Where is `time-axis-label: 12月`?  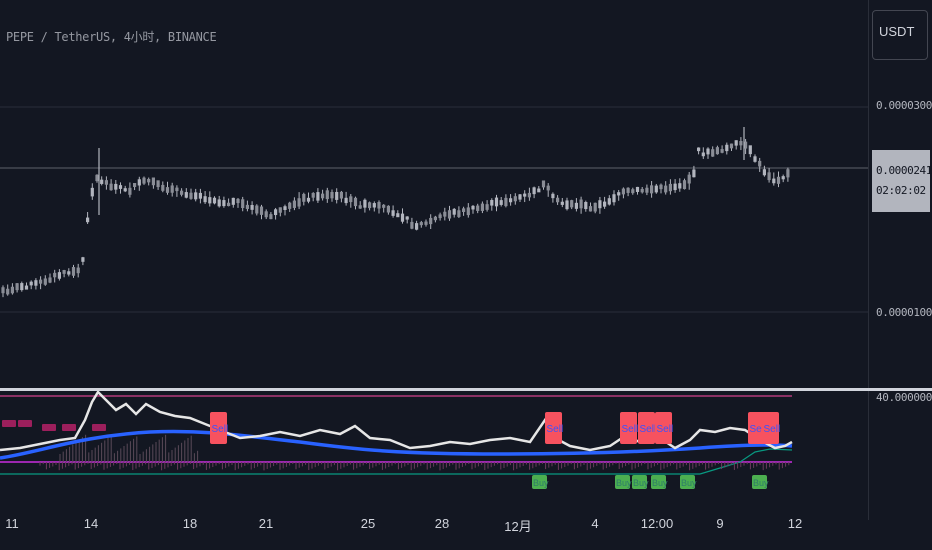 time-axis-label: 12月 is located at coordinates (518, 526).